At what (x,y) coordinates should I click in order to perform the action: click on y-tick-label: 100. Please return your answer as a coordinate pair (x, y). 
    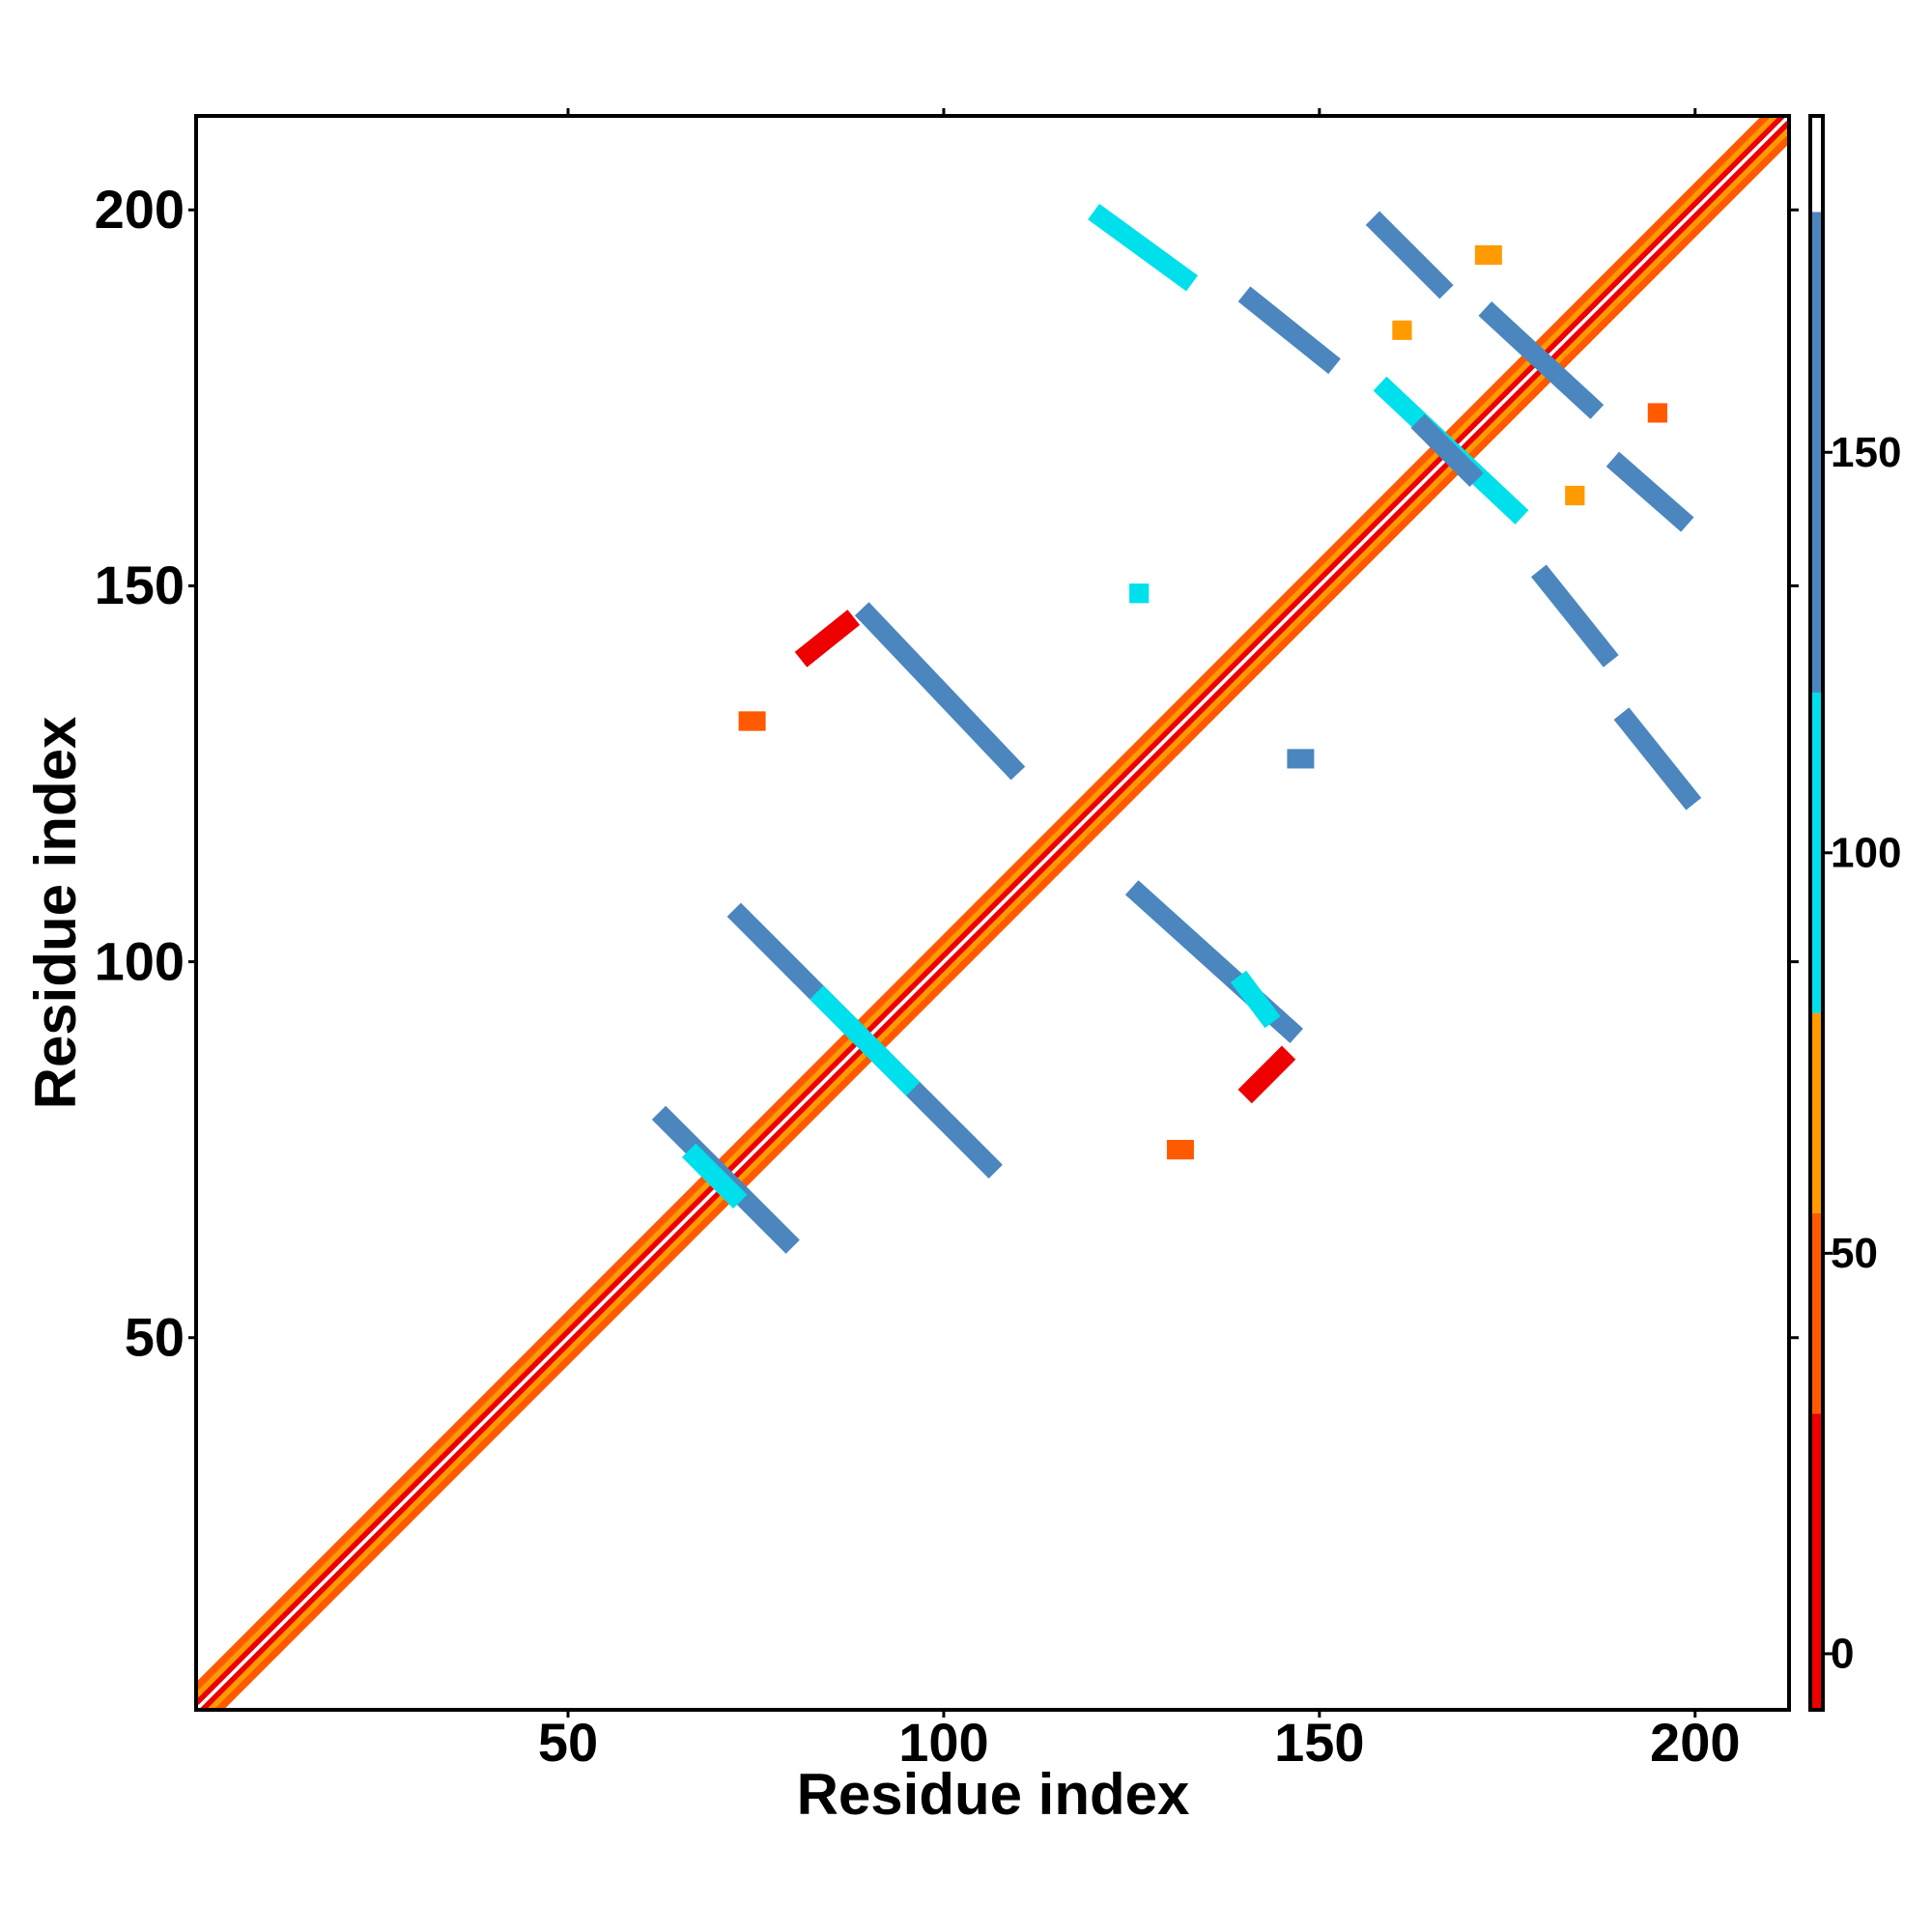
    Looking at the image, I should click on (140, 960).